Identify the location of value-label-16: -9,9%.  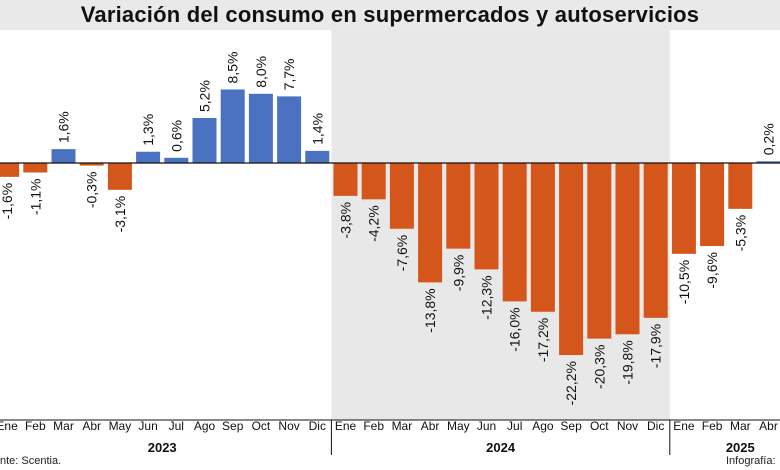
(458, 273).